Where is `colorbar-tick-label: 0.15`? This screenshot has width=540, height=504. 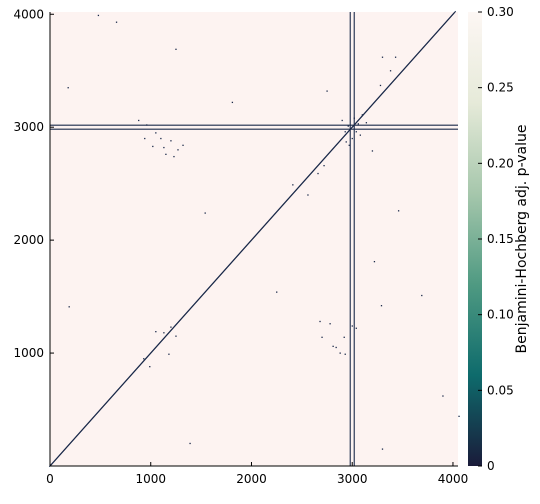
colorbar-tick-label: 0.15 is located at coordinates (500, 239).